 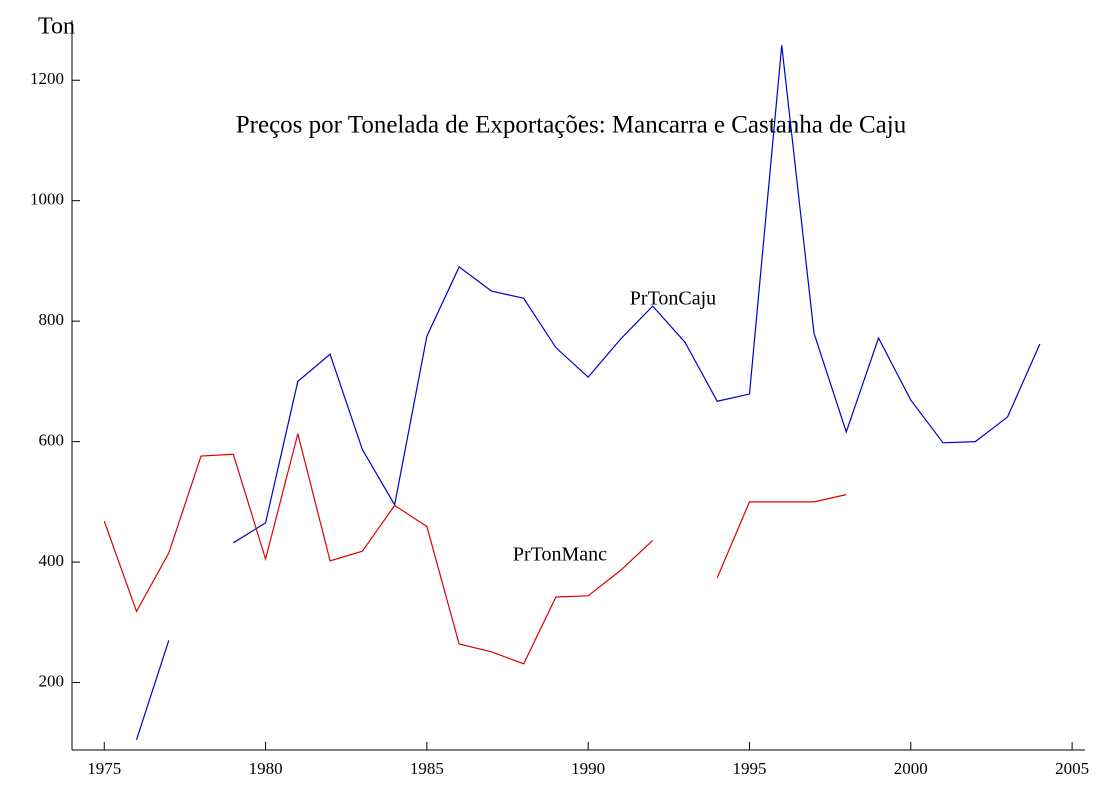 I want to click on y-tick-label: 1000, so click(x=47, y=199).